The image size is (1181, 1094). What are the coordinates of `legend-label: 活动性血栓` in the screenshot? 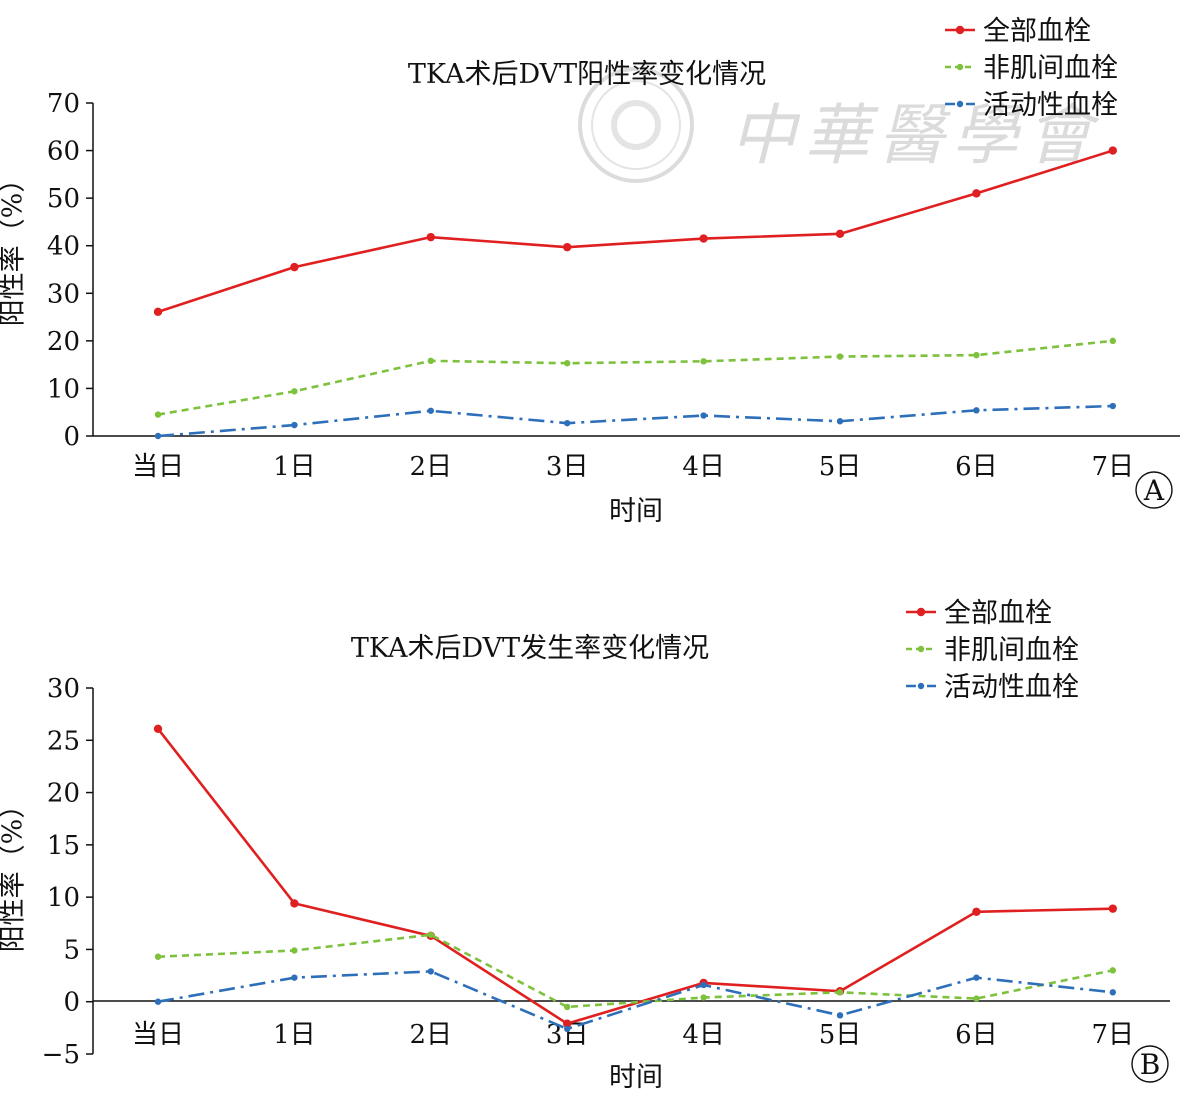 It's located at (1011, 687).